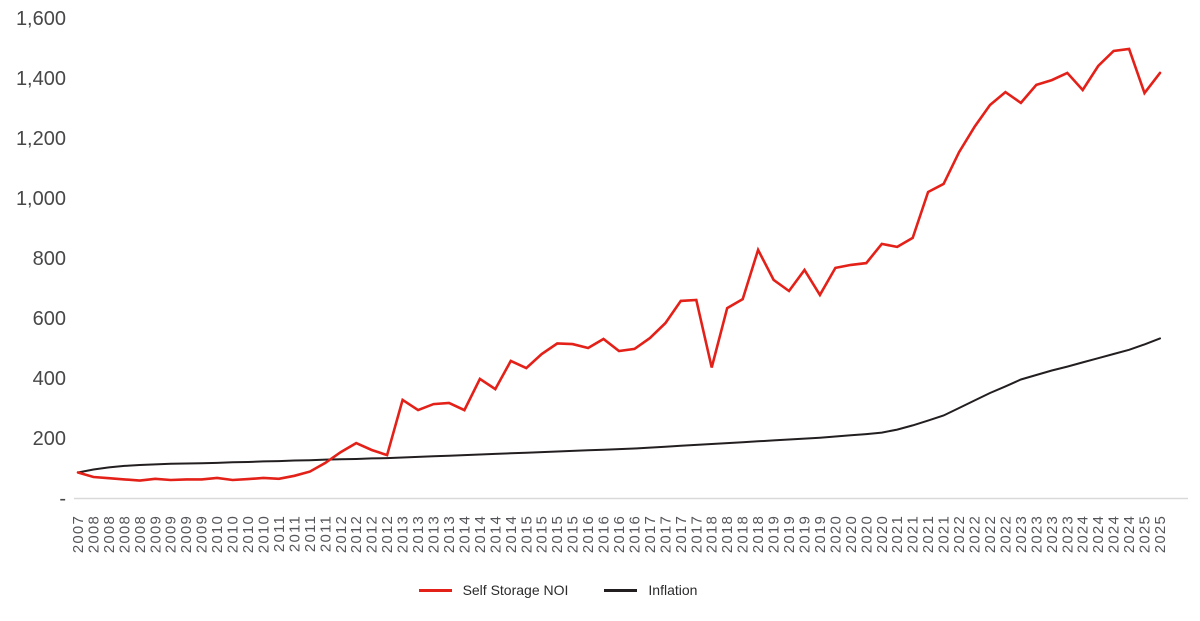 This screenshot has width=1200, height=621. I want to click on y-axis-tick-label: 200, so click(49, 439).